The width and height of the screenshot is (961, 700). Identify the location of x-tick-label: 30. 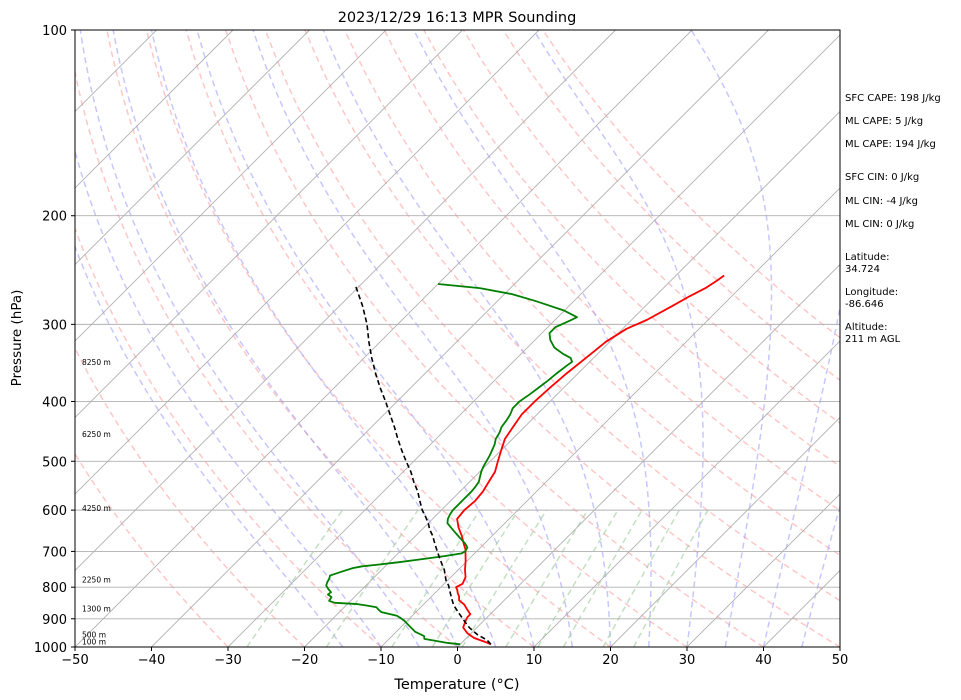
(687, 660).